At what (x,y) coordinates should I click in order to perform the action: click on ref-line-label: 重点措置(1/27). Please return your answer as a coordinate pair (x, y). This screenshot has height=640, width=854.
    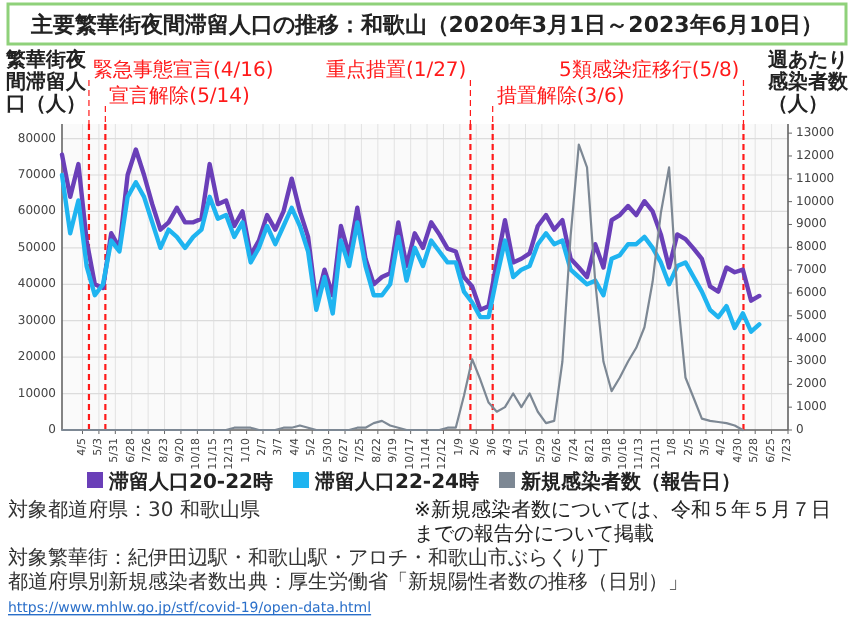
    Looking at the image, I should click on (396, 70).